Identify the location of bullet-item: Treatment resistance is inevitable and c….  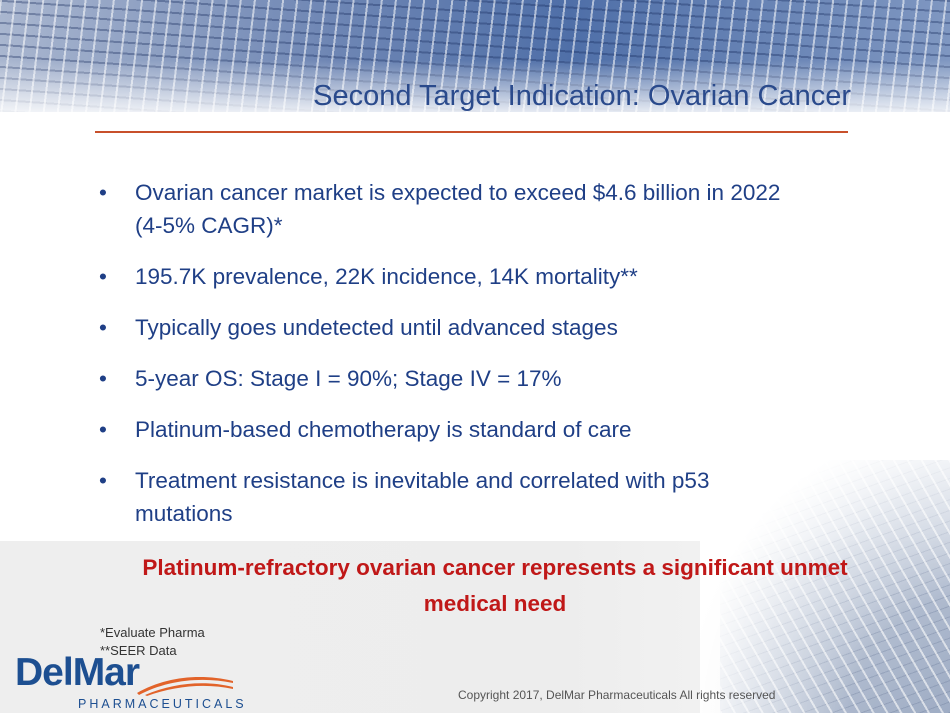
(499, 497).